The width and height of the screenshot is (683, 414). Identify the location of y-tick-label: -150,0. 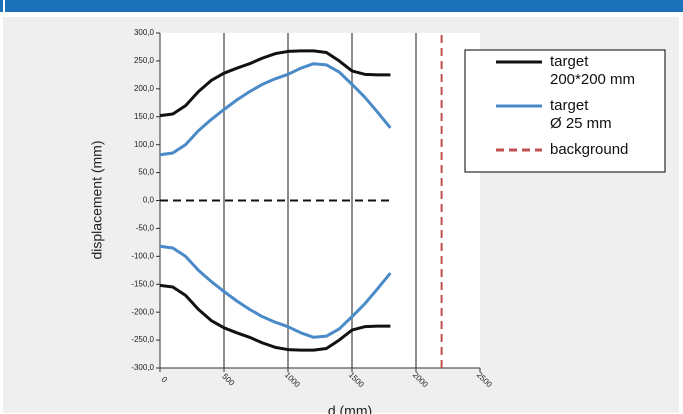
(142, 283).